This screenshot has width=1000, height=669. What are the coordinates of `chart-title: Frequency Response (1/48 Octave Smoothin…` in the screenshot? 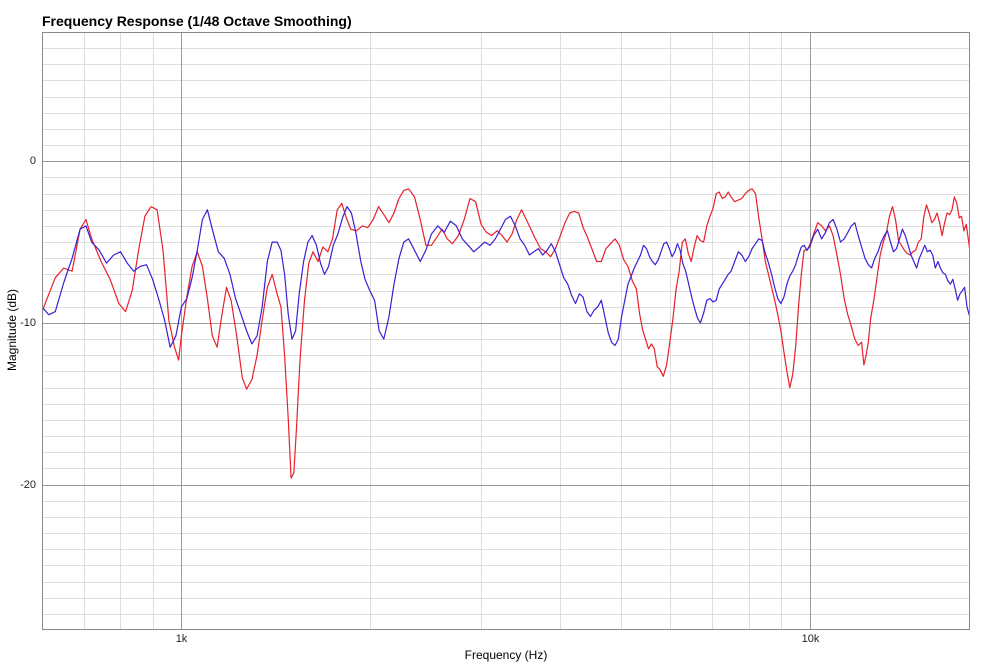 It's located at (197, 21).